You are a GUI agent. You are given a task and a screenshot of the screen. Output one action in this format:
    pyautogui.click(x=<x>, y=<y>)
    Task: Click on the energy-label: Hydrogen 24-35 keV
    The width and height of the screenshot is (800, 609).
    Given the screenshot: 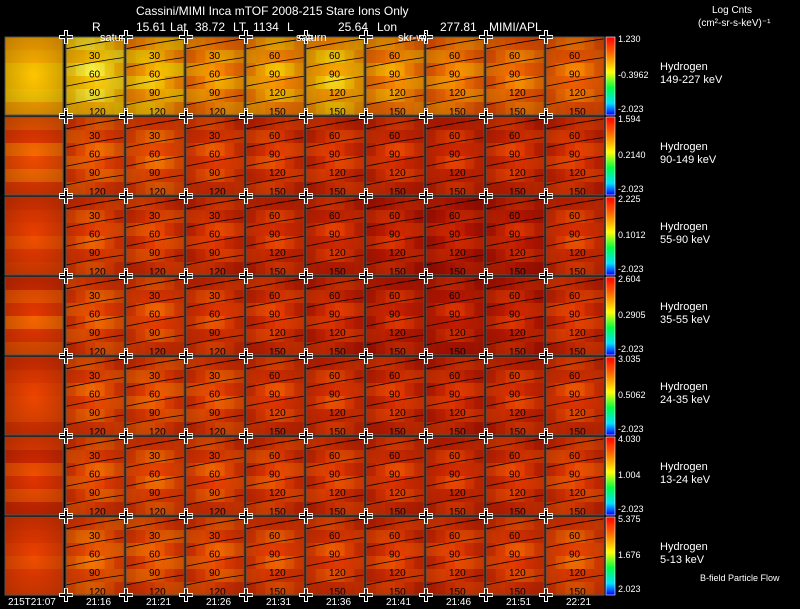 What is the action you would take?
    pyautogui.click(x=685, y=394)
    